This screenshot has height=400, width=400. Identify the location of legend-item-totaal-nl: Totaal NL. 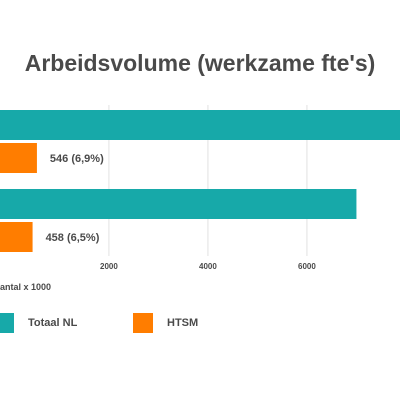
(38, 323).